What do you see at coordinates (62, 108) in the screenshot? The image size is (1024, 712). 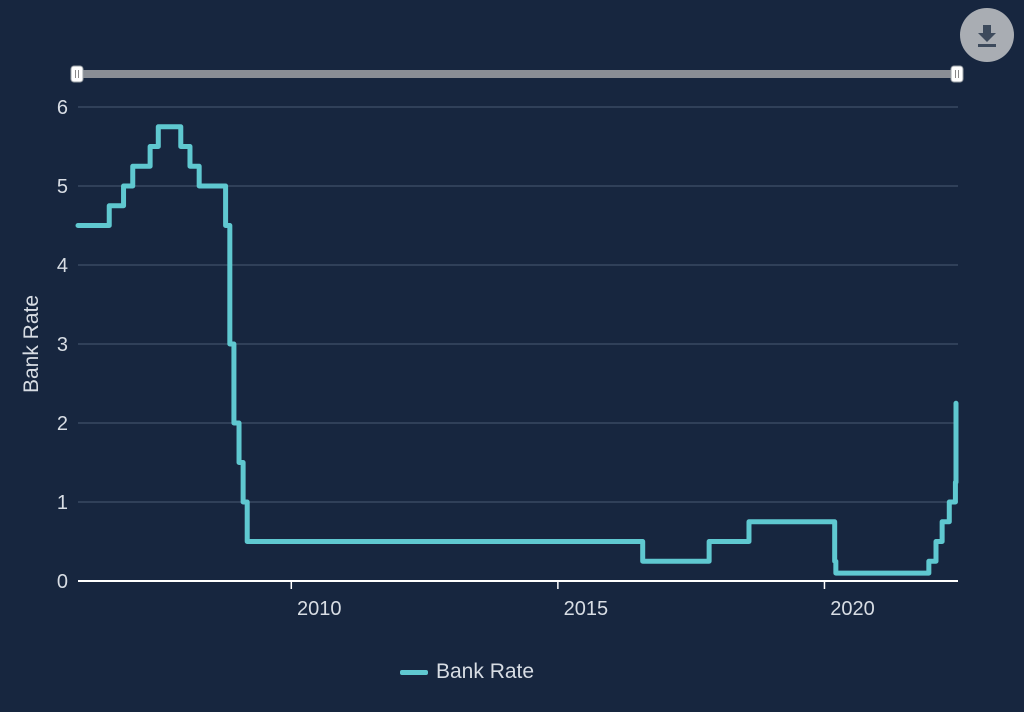 I see `y-tick-label: 6` at bounding box center [62, 108].